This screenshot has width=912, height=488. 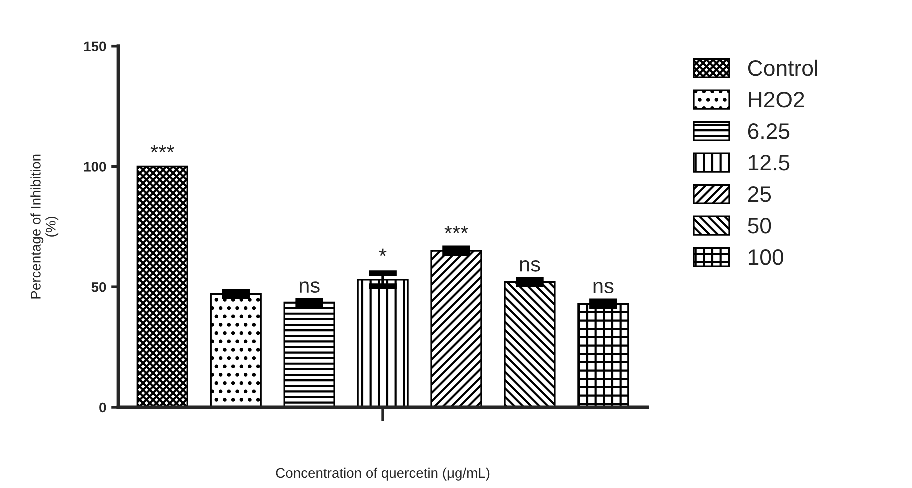 What do you see at coordinates (95, 167) in the screenshot?
I see `y-tick-label: 100` at bounding box center [95, 167].